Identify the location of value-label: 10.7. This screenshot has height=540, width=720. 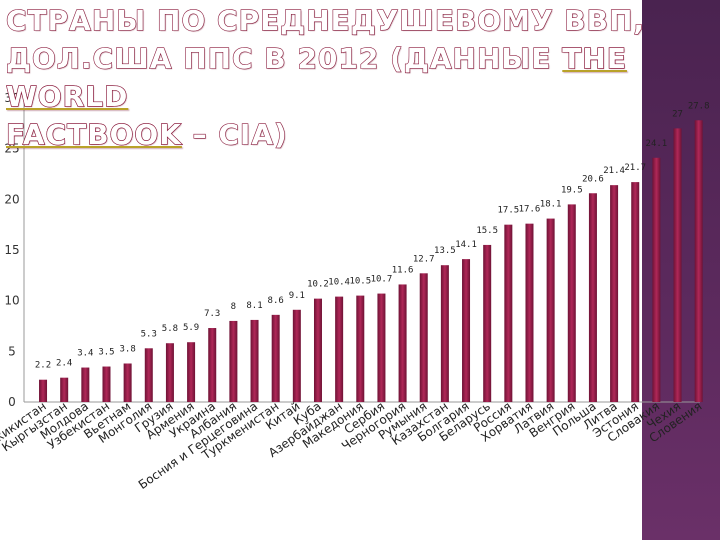
(382, 280).